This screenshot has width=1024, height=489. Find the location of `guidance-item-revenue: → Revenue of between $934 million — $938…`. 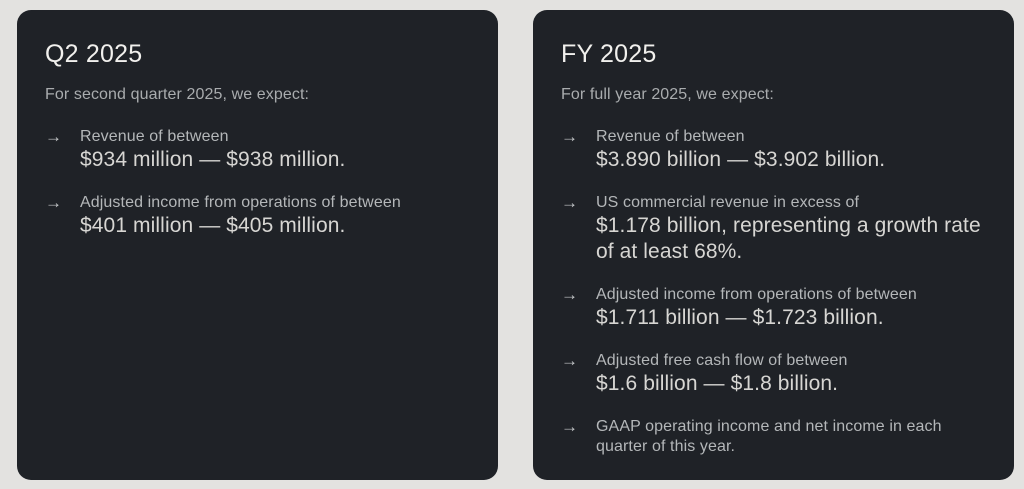

guidance-item-revenue: → Revenue of between $934 million — $938… is located at coordinates (258, 150).